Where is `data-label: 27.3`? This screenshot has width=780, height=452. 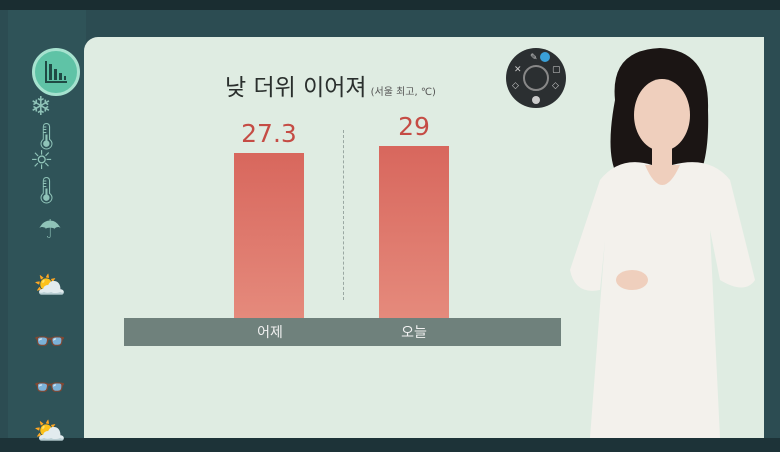
data-label: 27.3 is located at coordinates (269, 134).